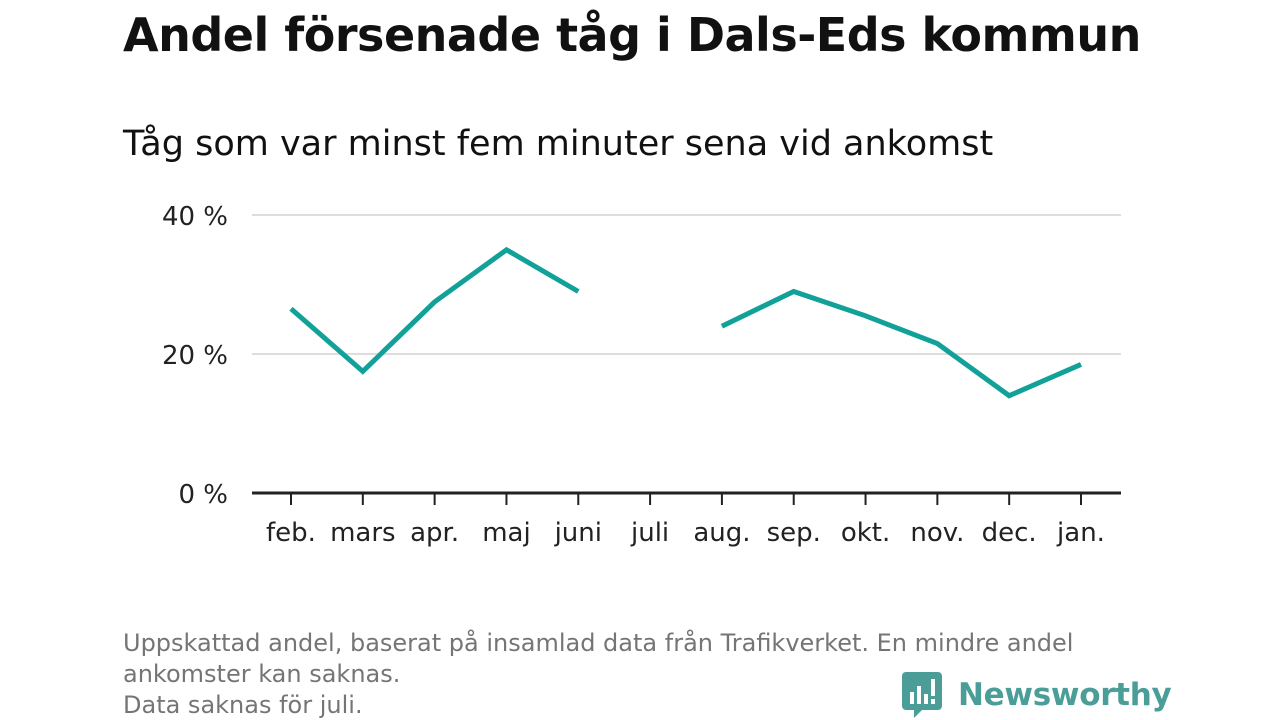  Describe the element at coordinates (291, 533) in the screenshot. I see `x-tick-label: feb.` at that location.